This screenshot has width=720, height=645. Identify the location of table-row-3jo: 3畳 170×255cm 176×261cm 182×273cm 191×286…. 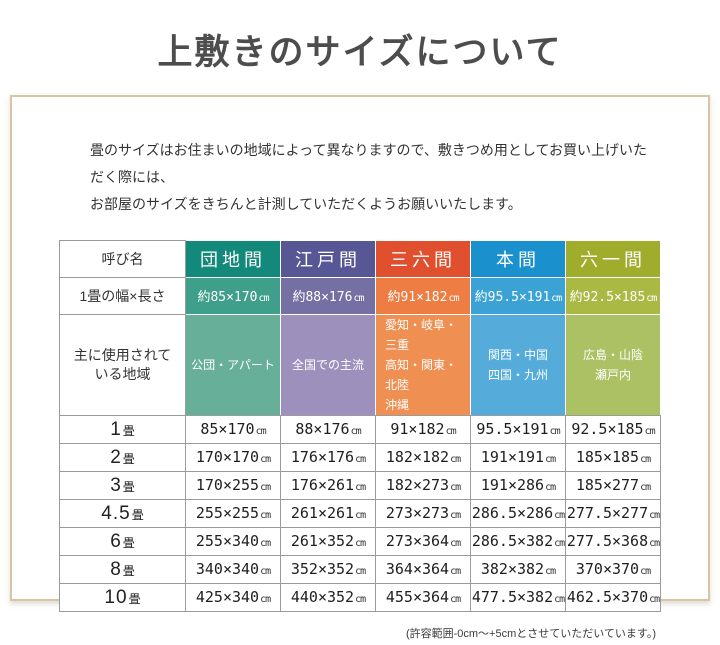
(360, 485).